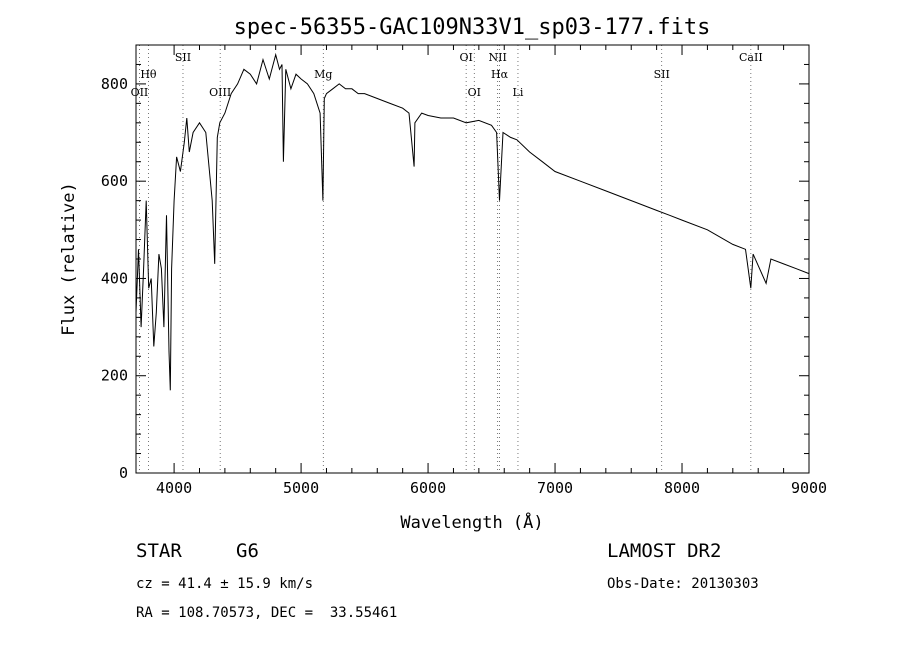 This screenshot has width=900, height=650. I want to click on x-tick-label: 8000, so click(682, 488).